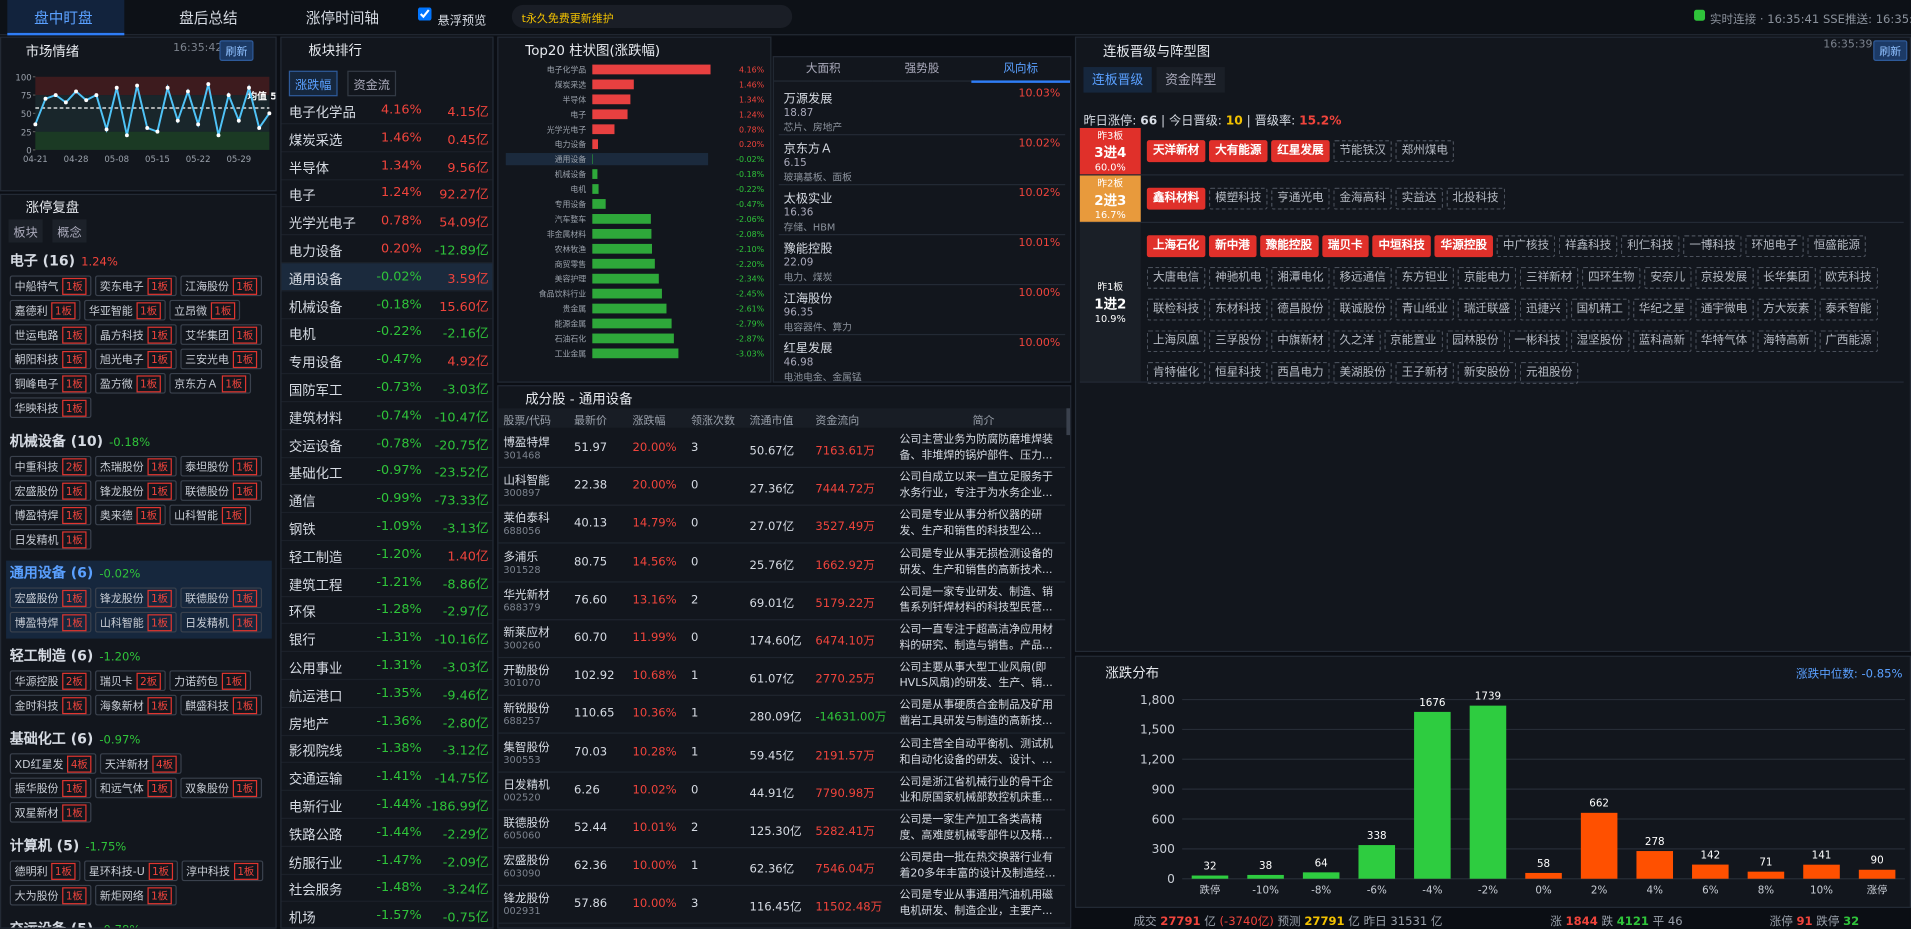  Describe the element at coordinates (221, 286) in the screenshot. I see `stock-tag: 江海股份 1板` at that location.